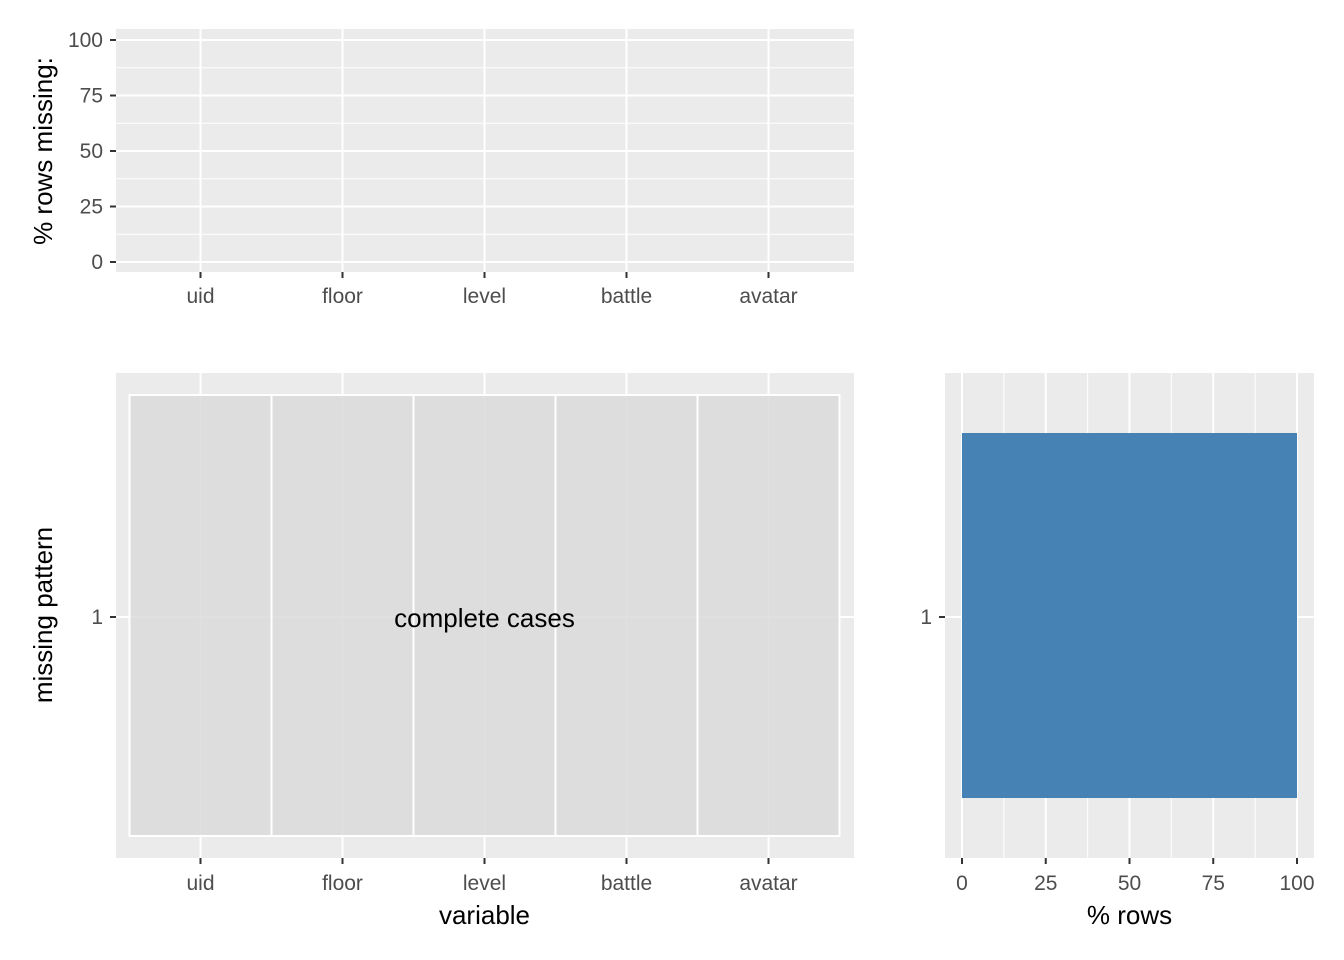 Image resolution: width=1344 pixels, height=960 pixels. Describe the element at coordinates (1045, 883) in the screenshot. I see `rows-x-tick-label: 25` at that location.